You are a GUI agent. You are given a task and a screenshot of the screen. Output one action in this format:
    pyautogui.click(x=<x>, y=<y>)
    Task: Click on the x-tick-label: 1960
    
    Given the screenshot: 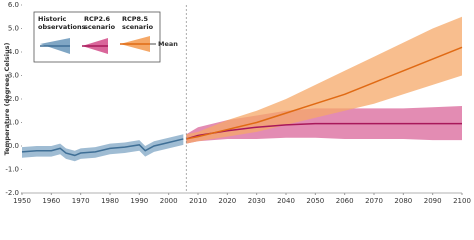 What is the action you would take?
    pyautogui.click(x=51, y=201)
    